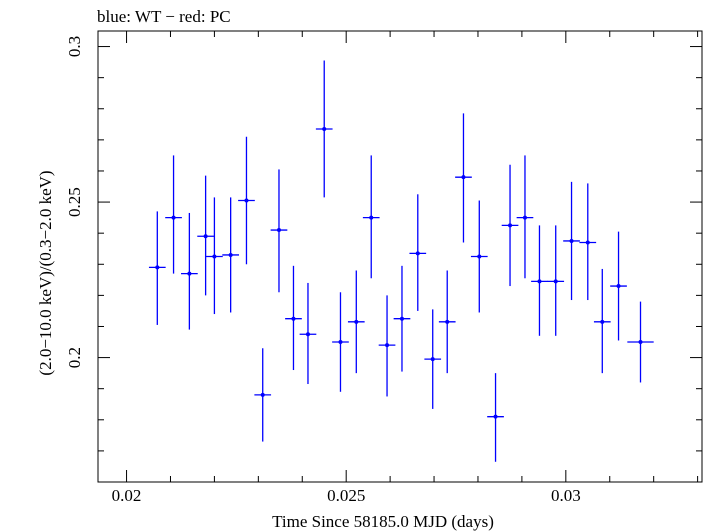 The image size is (705, 532). What do you see at coordinates (74, 46) in the screenshot?
I see `y-tick-label: 0.3` at bounding box center [74, 46].